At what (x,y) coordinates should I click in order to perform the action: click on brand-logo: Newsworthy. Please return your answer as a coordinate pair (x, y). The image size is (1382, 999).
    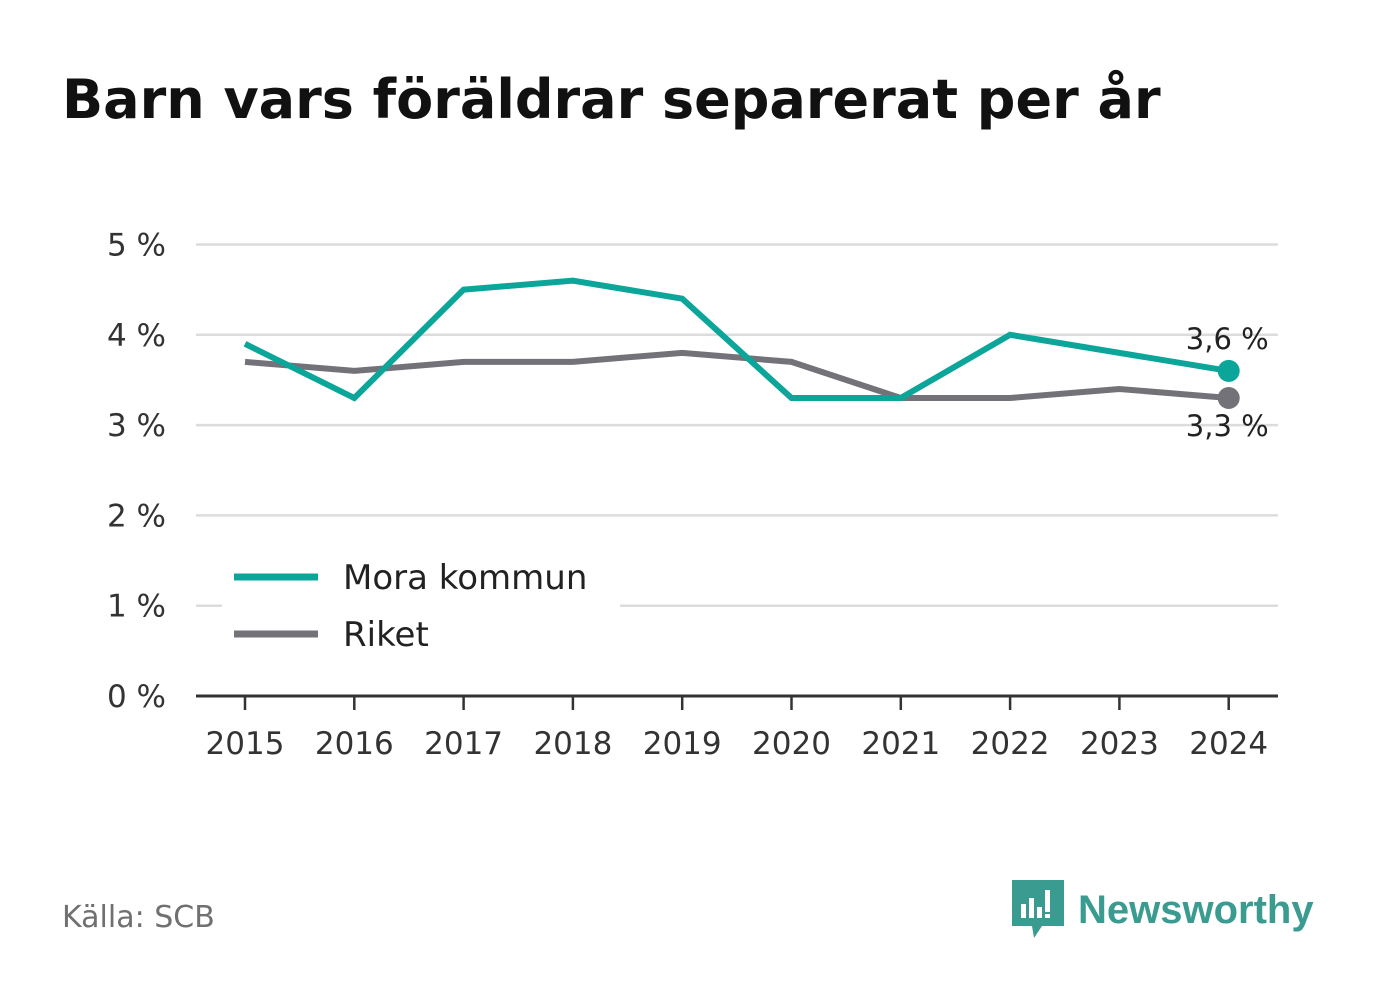
    Looking at the image, I should click on (1163, 910).